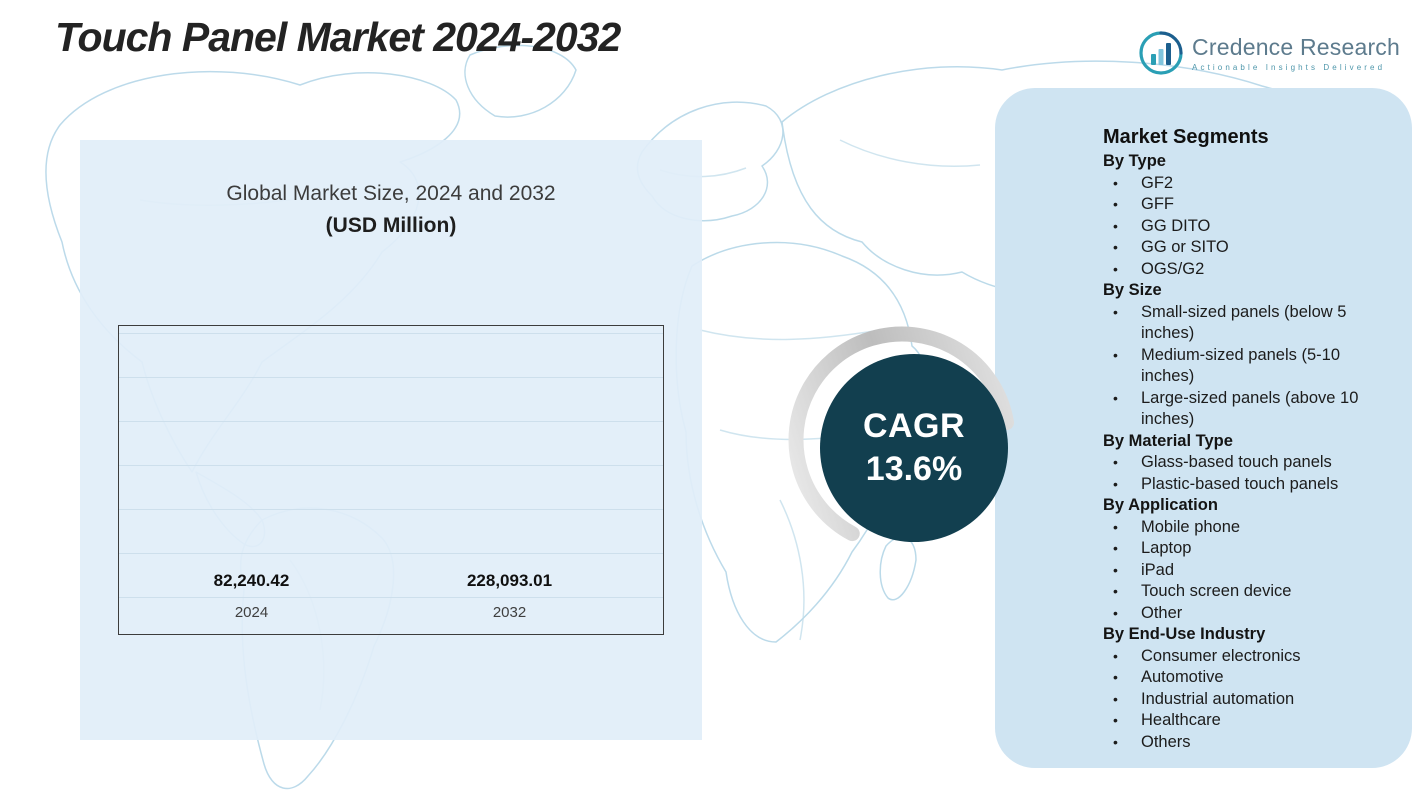 This screenshot has height=804, width=1428. I want to click on segment-group-label: By End-Use Industry, so click(1184, 634).